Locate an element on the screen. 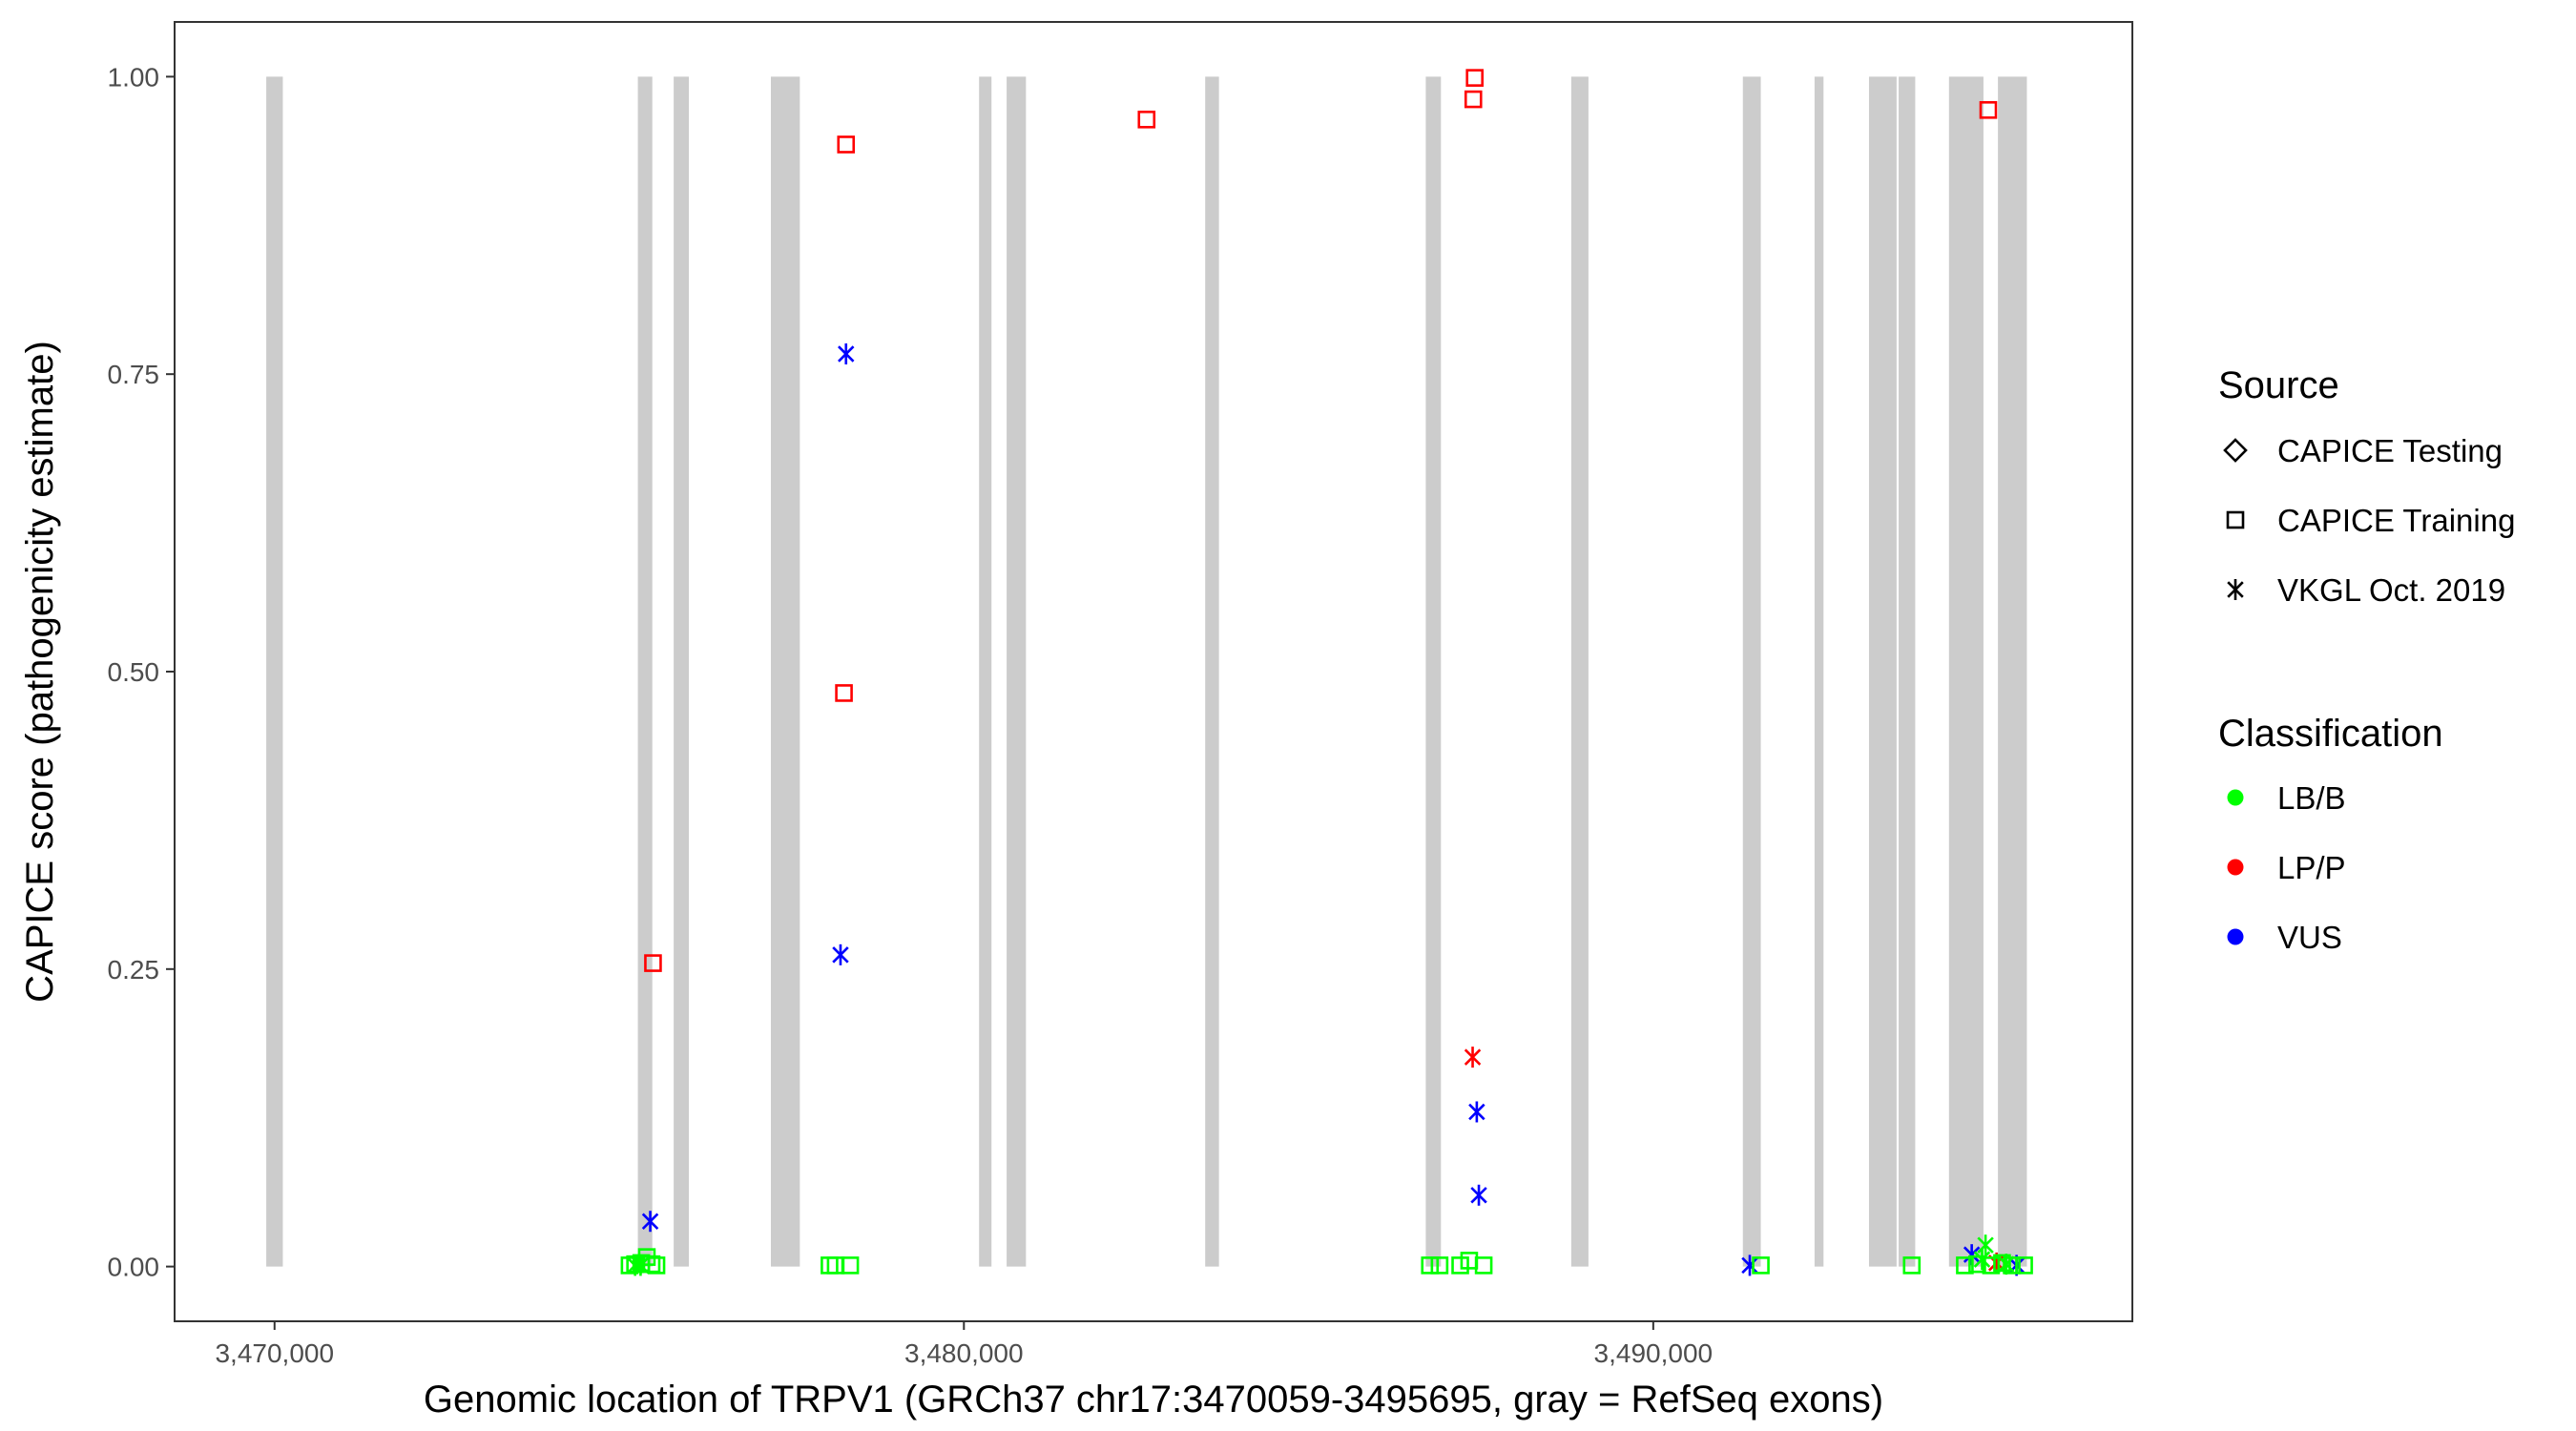 This screenshot has width=2576, height=1431. x-tick-label: 3,480,000 is located at coordinates (964, 1353).